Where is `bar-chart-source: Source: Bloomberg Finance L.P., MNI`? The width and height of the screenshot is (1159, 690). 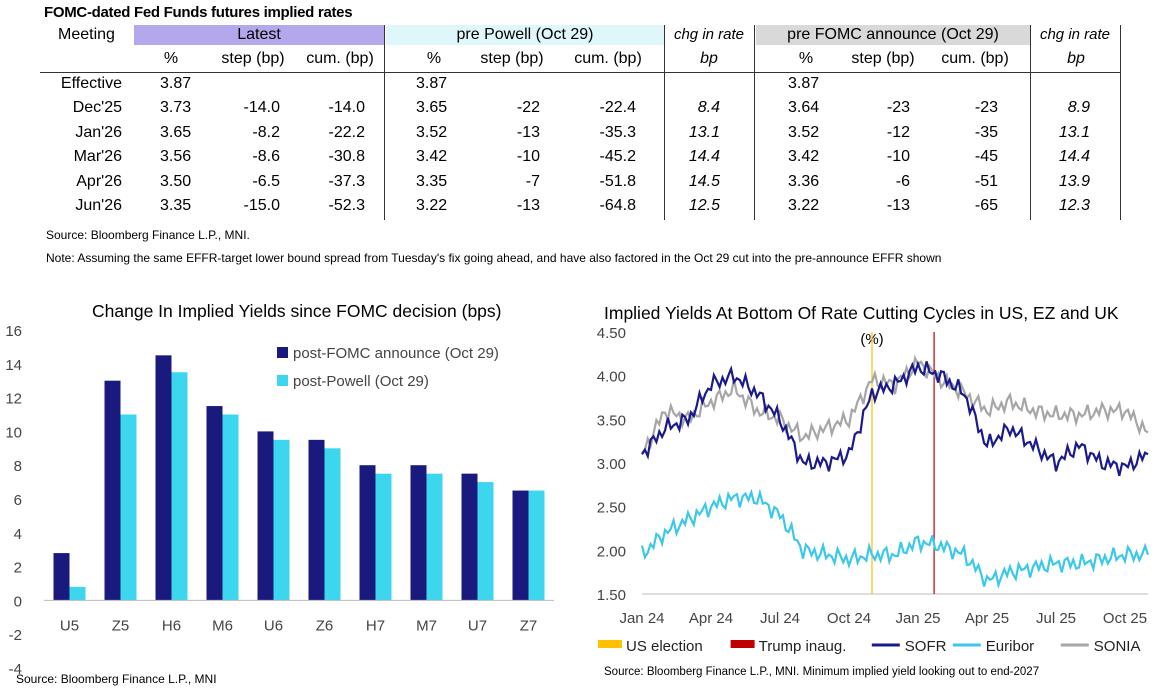 bar-chart-source: Source: Bloomberg Finance L.P., MNI is located at coordinates (116, 679).